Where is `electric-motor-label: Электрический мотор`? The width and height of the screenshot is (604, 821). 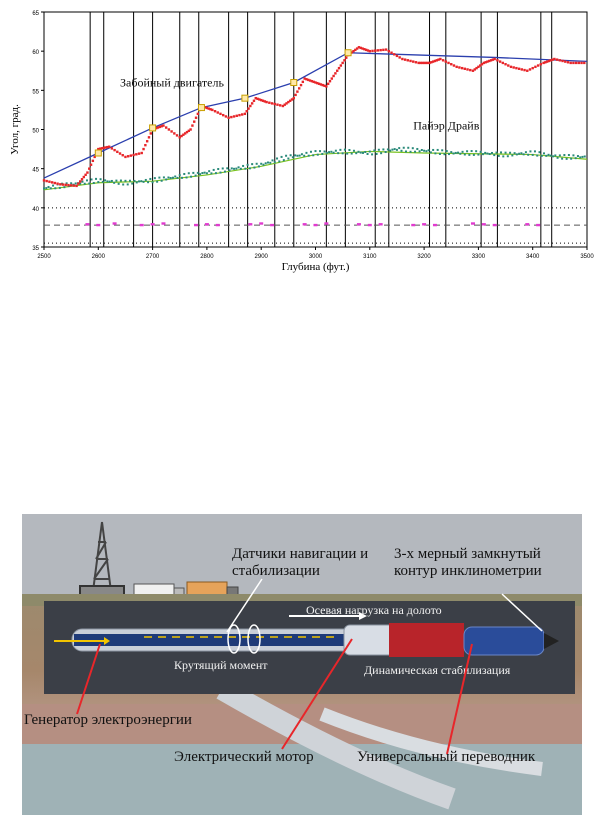
electric-motor-label: Электрический мотор is located at coordinates (244, 757).